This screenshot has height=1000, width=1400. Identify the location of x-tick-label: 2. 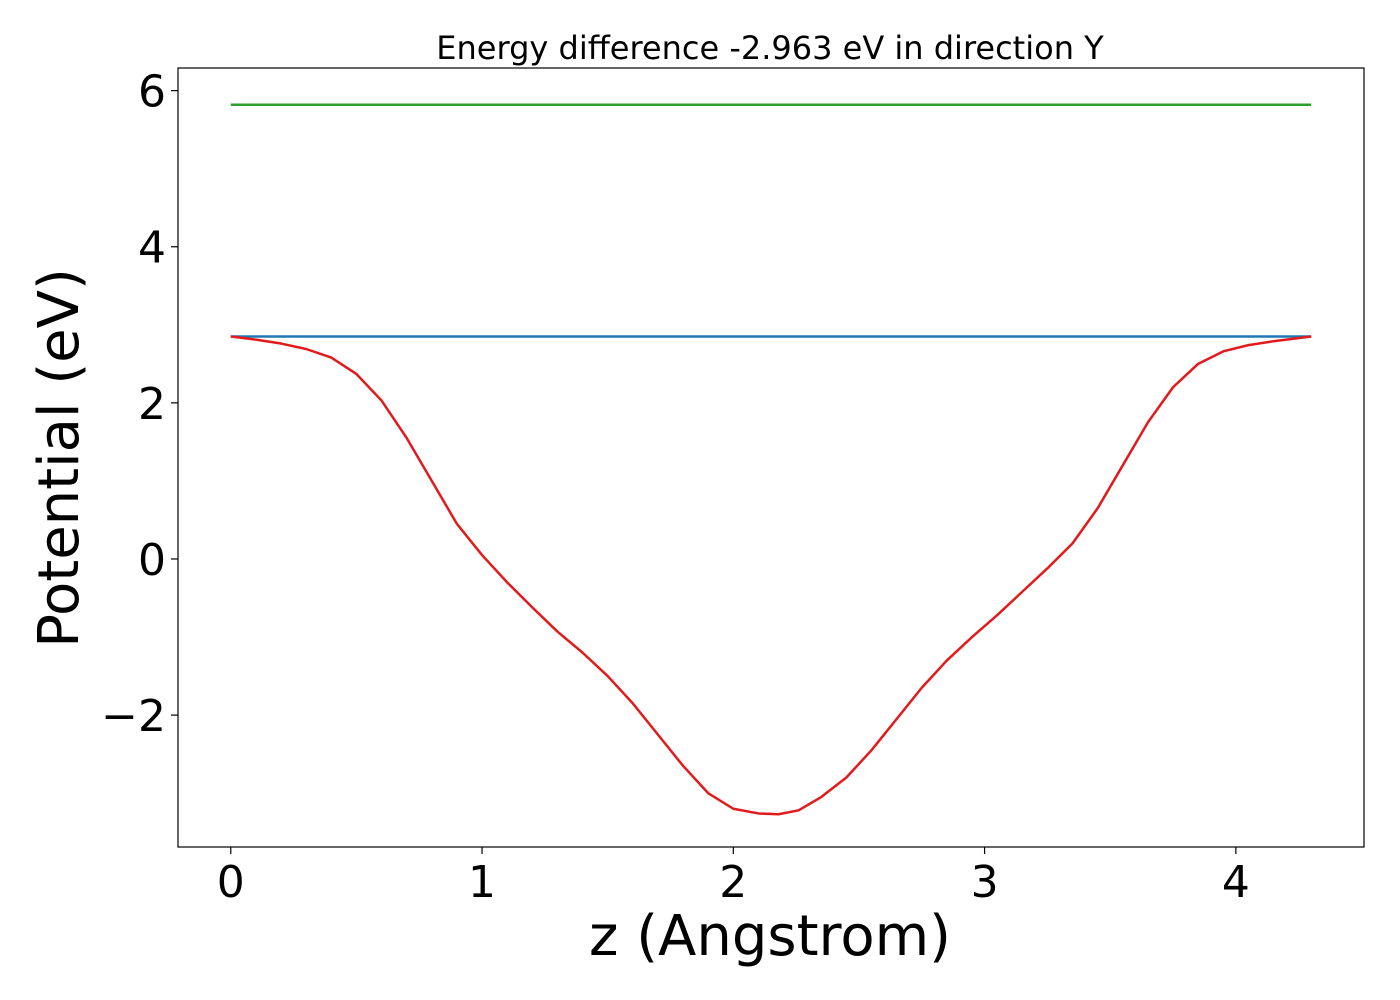
(733, 882).